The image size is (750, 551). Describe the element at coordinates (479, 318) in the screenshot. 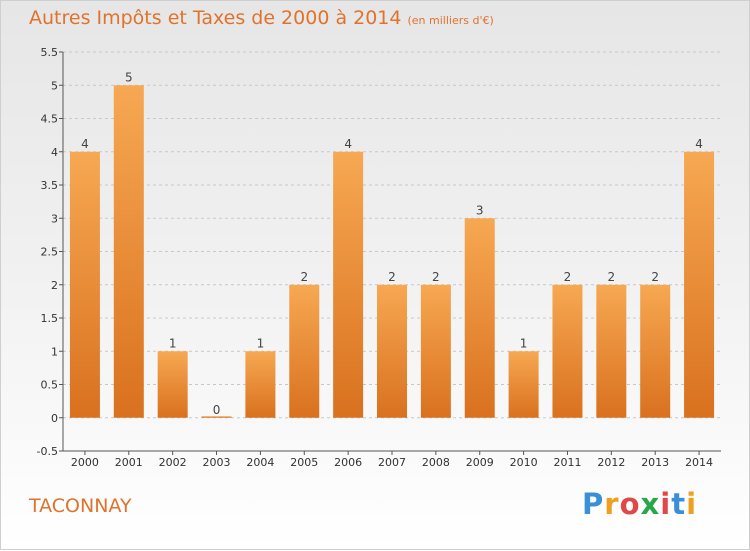

I see `bar-2009` at that location.